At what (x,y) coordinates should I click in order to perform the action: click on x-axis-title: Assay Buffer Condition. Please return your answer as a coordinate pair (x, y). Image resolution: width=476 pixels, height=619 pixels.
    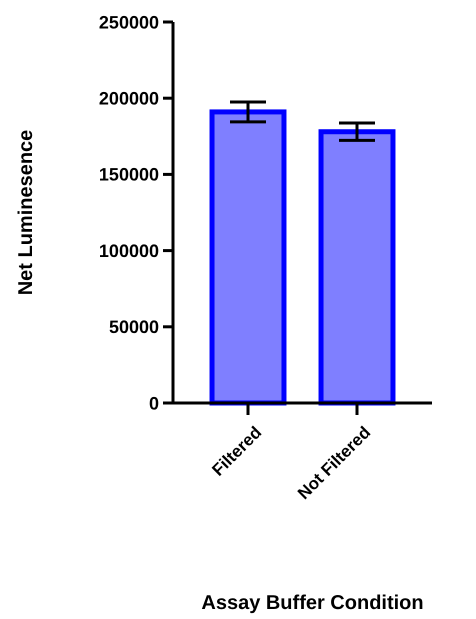
    Looking at the image, I should click on (312, 603).